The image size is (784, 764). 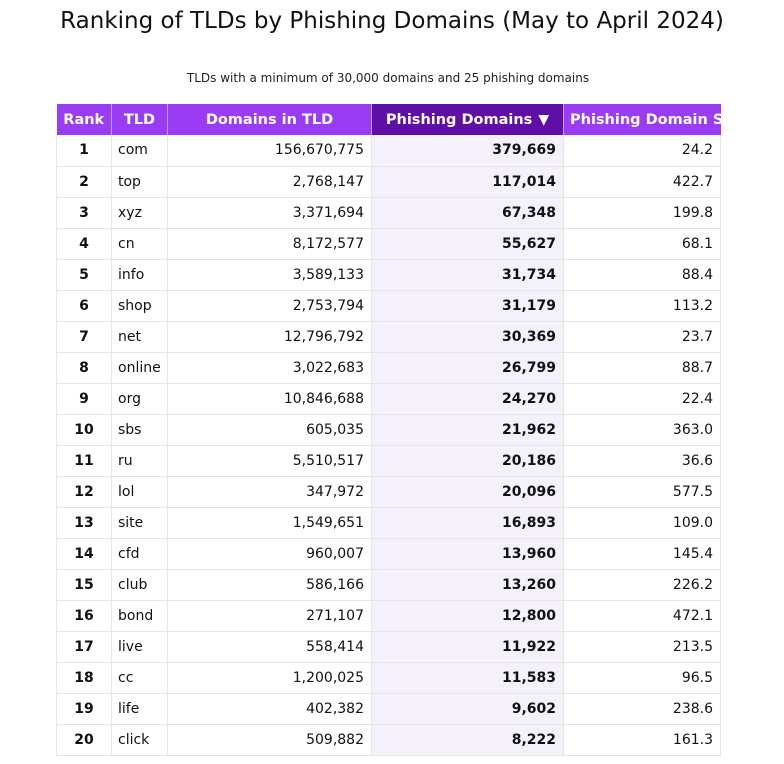 What do you see at coordinates (84, 616) in the screenshot?
I see `cell-rank: 16` at bounding box center [84, 616].